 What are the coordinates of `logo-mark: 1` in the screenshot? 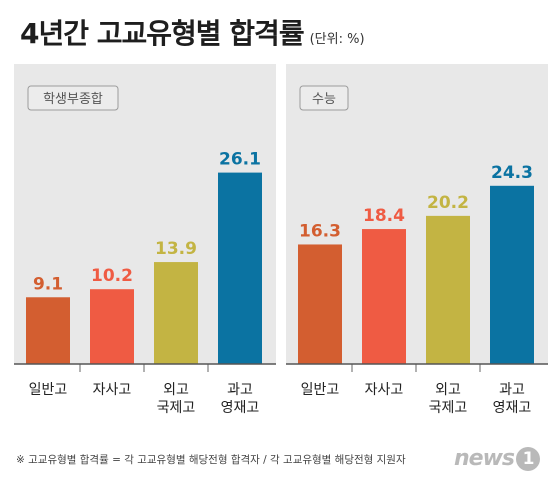 It's located at (528, 459).